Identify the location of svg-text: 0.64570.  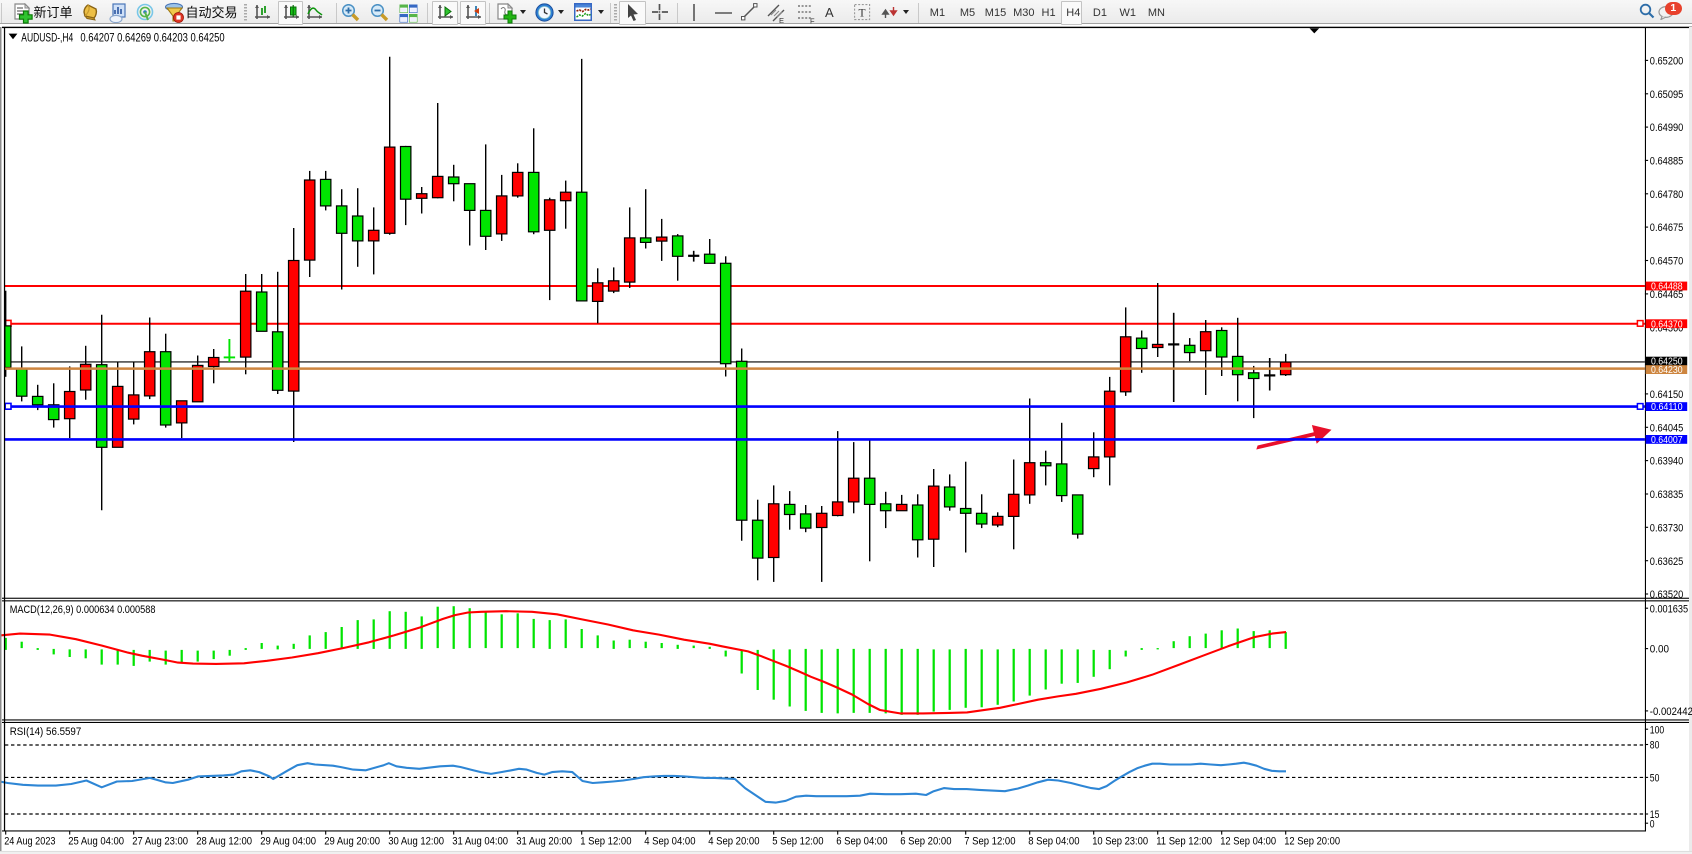
(1667, 262).